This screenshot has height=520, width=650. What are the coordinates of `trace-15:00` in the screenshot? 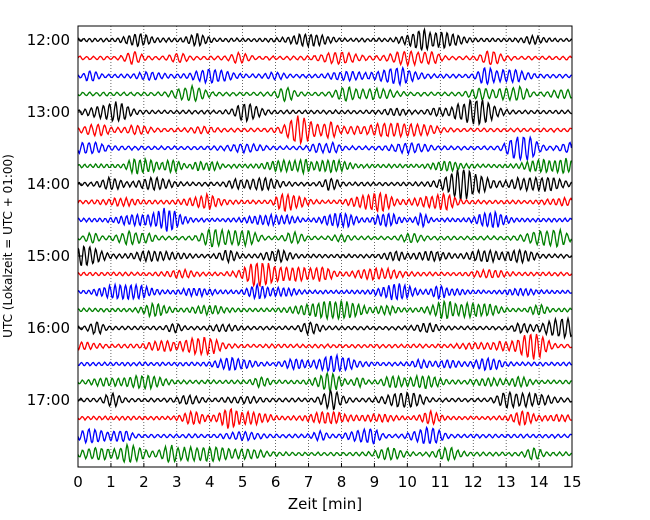 It's located at (325, 256).